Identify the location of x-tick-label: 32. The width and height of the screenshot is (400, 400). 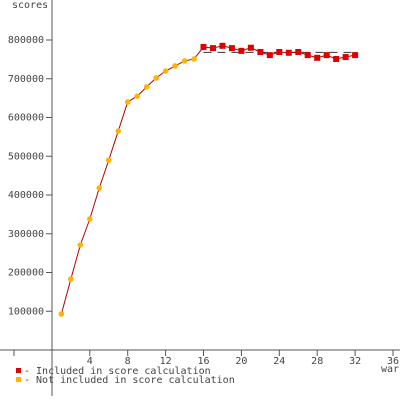
(355, 361).